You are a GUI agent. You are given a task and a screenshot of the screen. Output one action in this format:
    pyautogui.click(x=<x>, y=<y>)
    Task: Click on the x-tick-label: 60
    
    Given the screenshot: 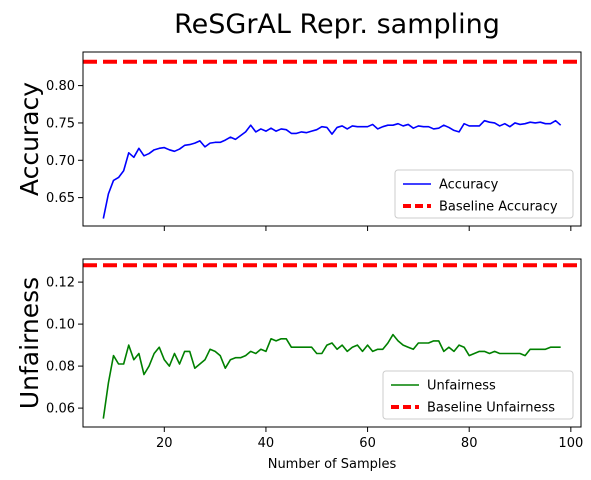 What is the action you would take?
    pyautogui.click(x=367, y=443)
    